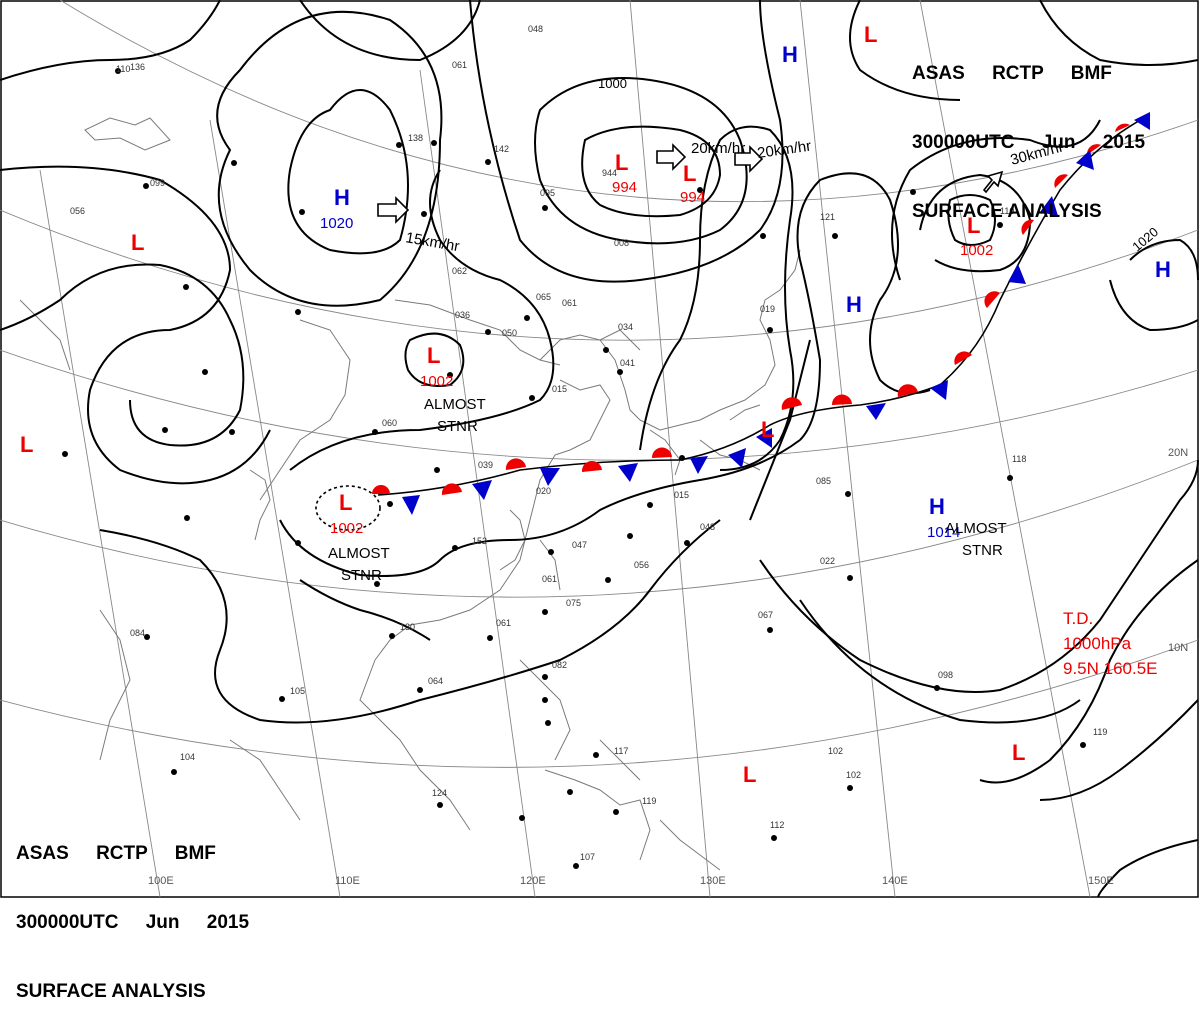 This screenshot has width=1200, height=1026. Describe the element at coordinates (485, 465) in the screenshot. I see `station-number: 039` at that location.